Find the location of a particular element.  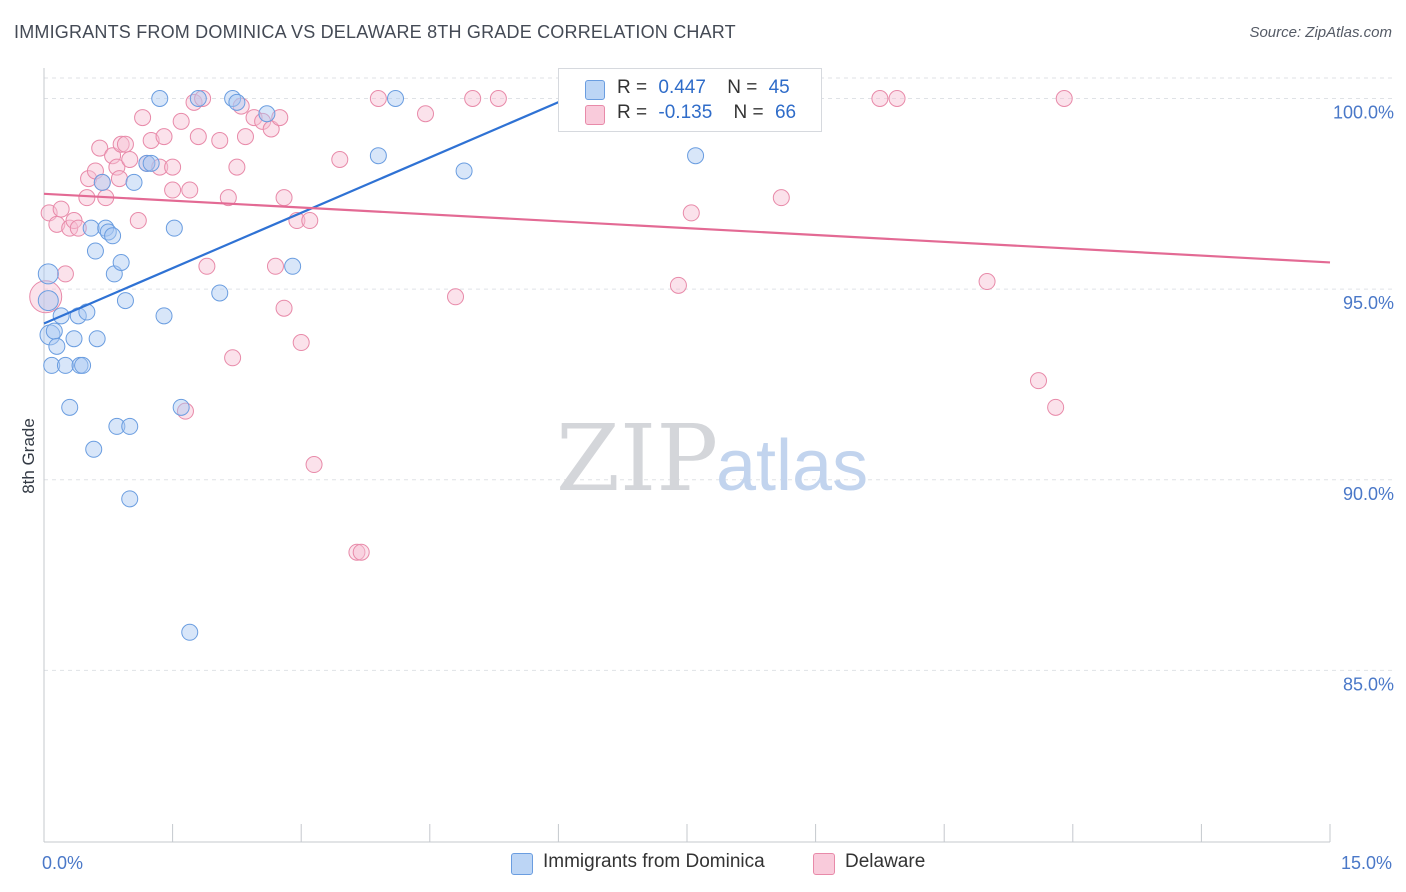

watermark-zip: ZIP is located at coordinates (637, 458).